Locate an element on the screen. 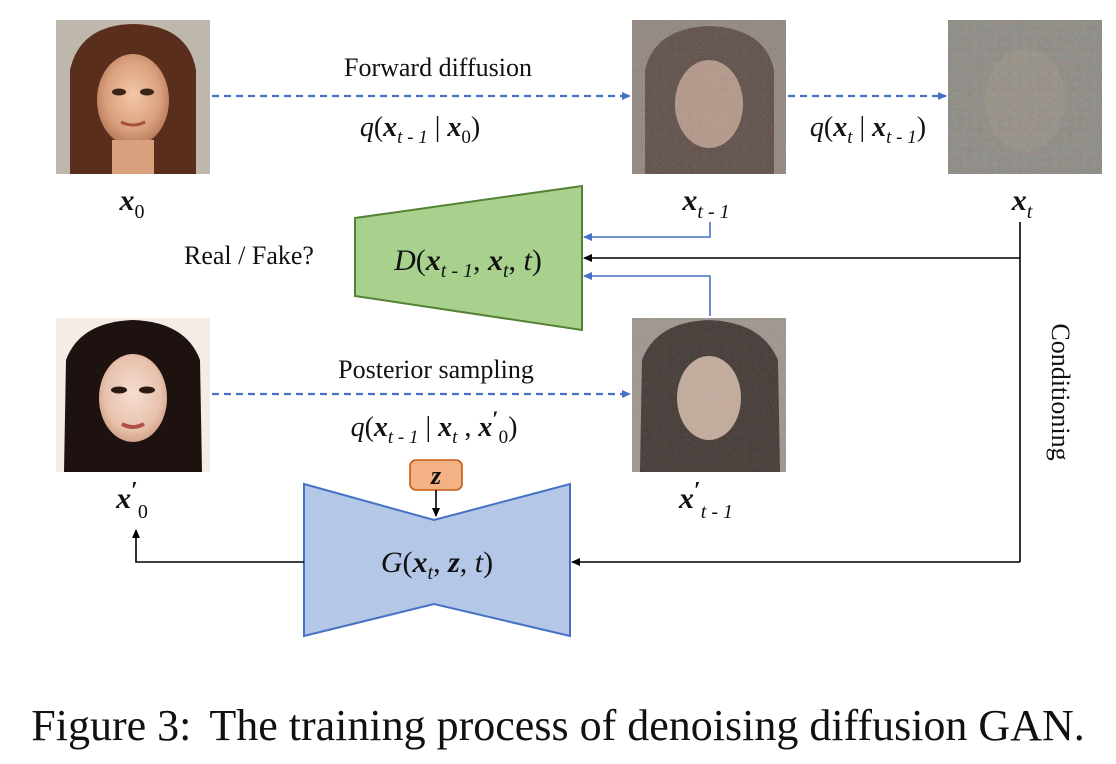  conditioning-label: Conditioning is located at coordinates (1060, 391).